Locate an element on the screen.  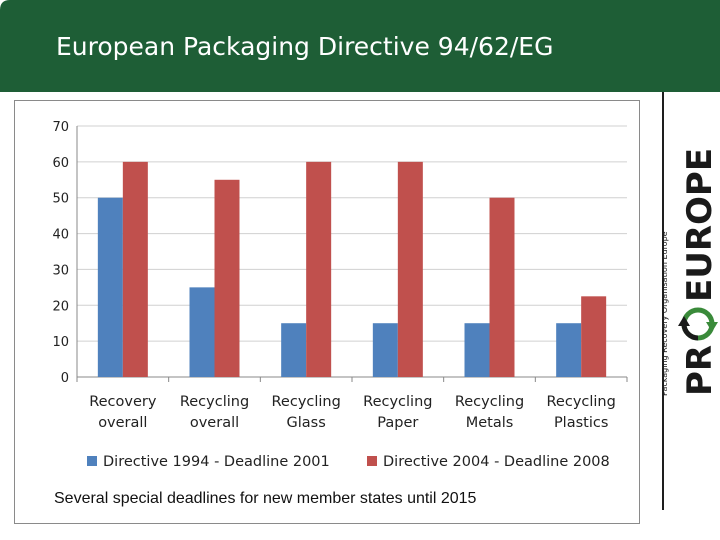
y-tick-label: 40 is located at coordinates (60, 235).